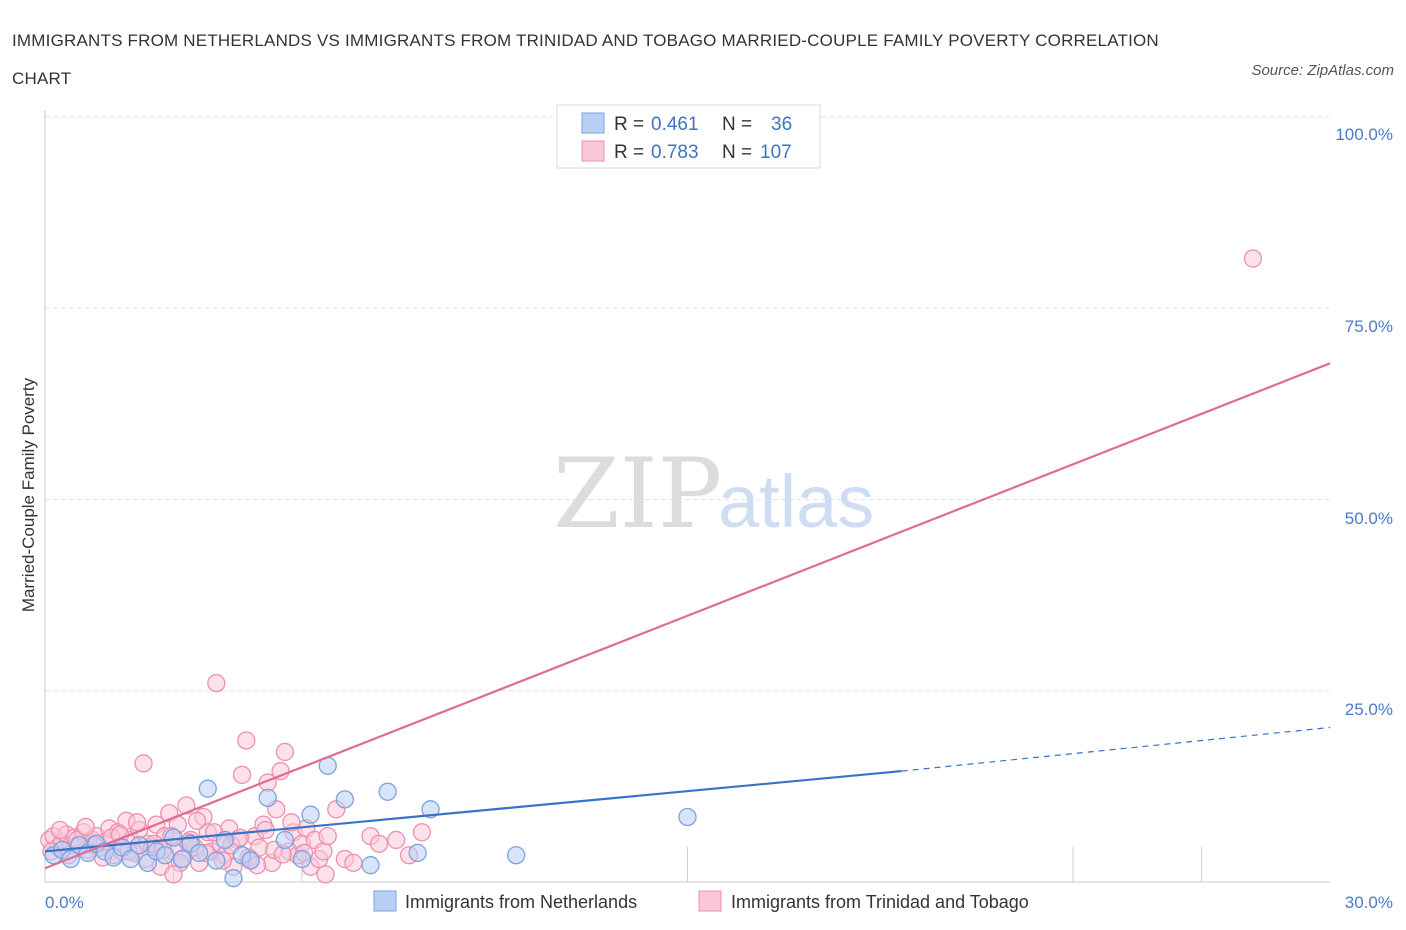 The height and width of the screenshot is (930, 1406). I want to click on x-tick-0: 0.0%, so click(64, 902).